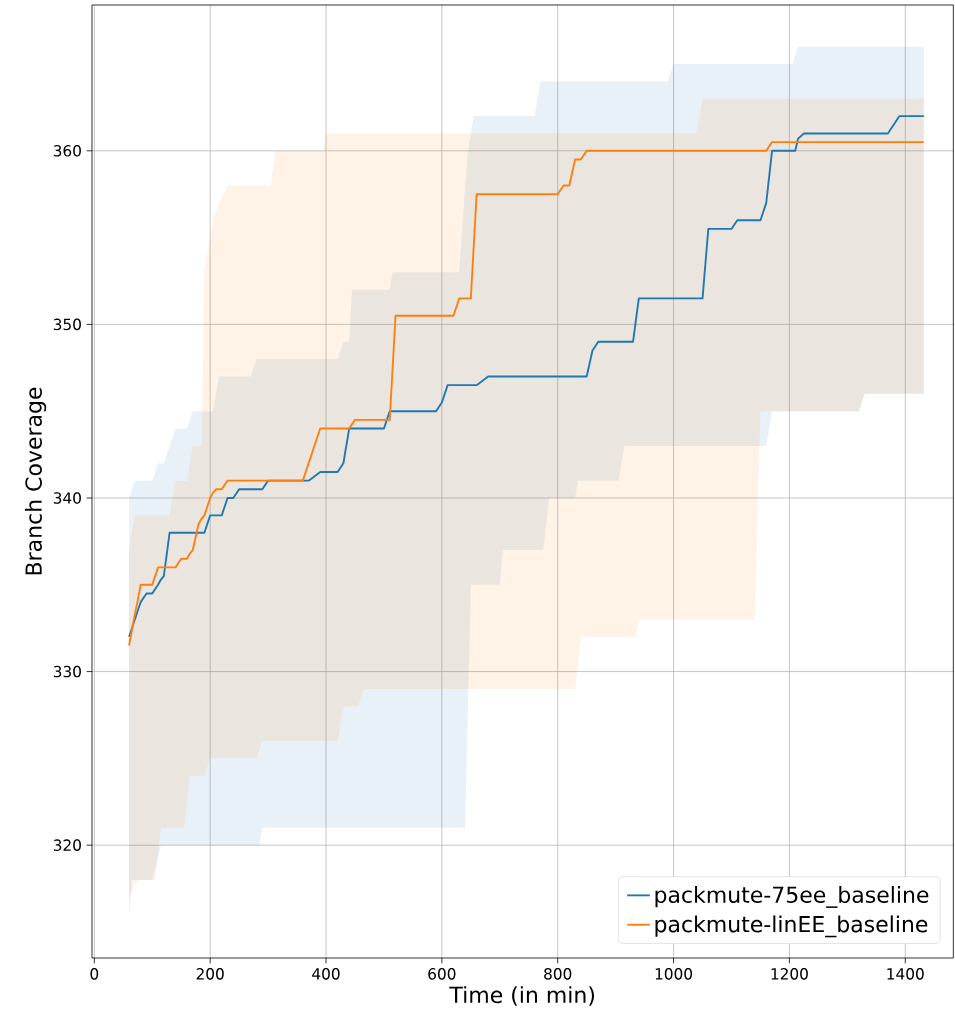 The width and height of the screenshot is (955, 1021). What do you see at coordinates (210, 974) in the screenshot?
I see `x-tick-label: 200` at bounding box center [210, 974].